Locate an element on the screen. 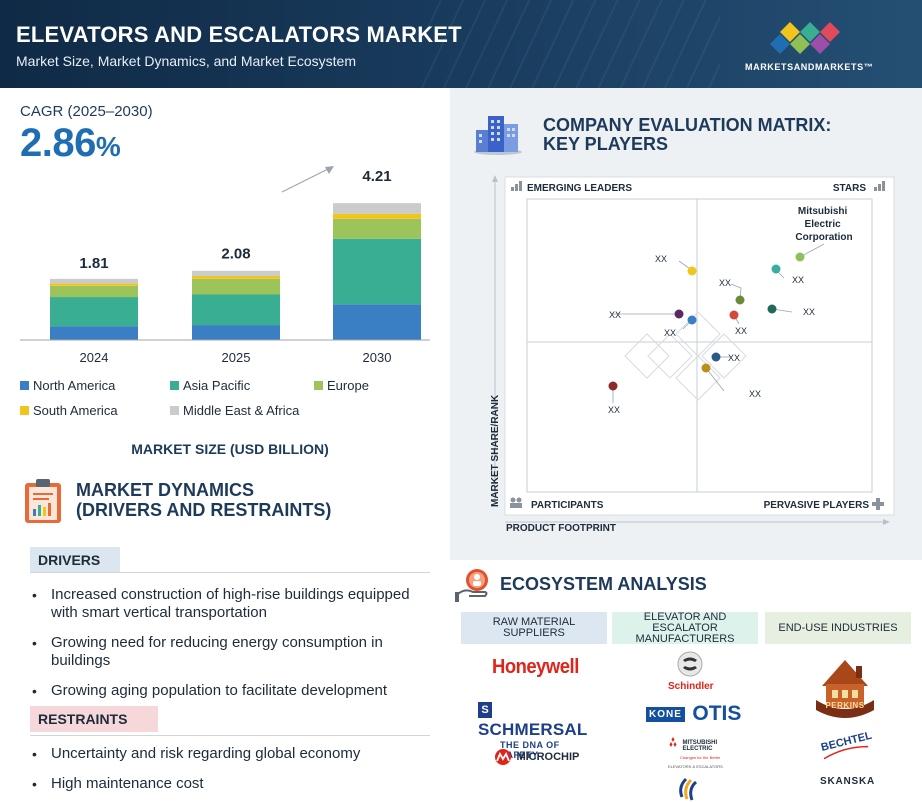  microchip-wordmark: MICROCHIP is located at coordinates (548, 756).